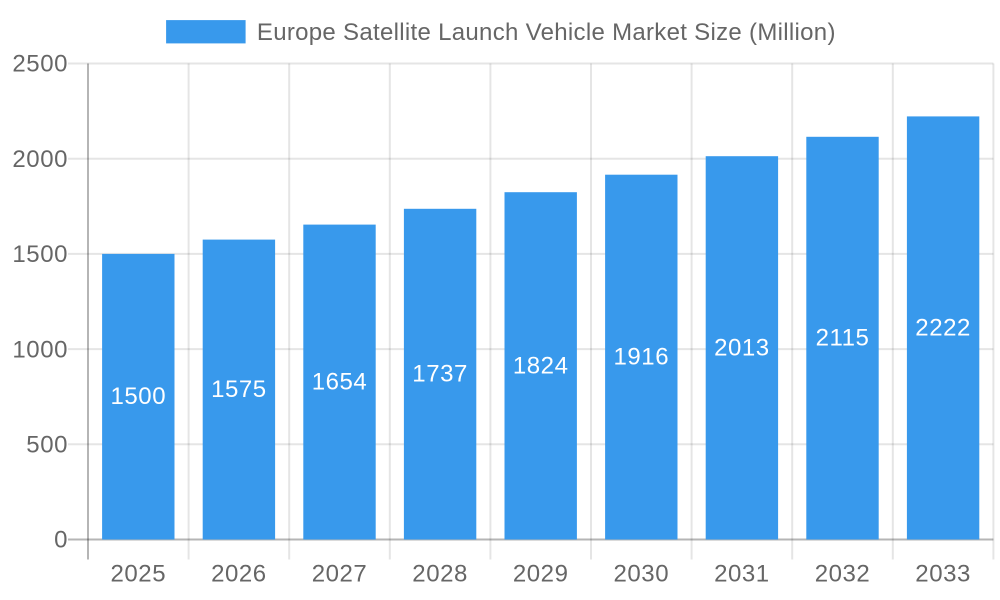 This screenshot has height=600, width=1000. What do you see at coordinates (340, 382) in the screenshot?
I see `svg-text: 1654` at bounding box center [340, 382].